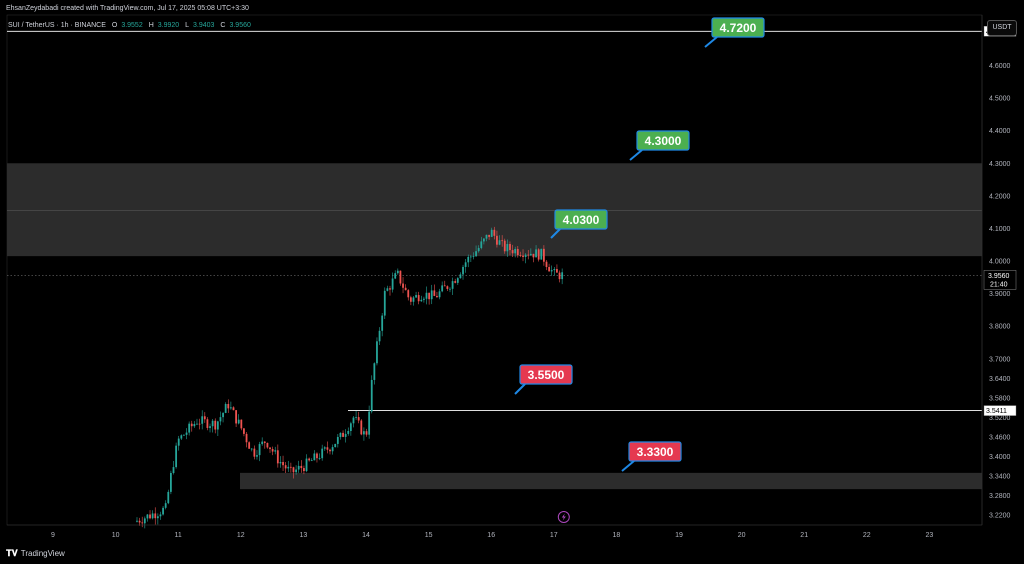 The image size is (1024, 564). Describe the element at coordinates (35, 553) in the screenshot. I see `footer-brand: 𝐓𝐕 TradingView` at that location.